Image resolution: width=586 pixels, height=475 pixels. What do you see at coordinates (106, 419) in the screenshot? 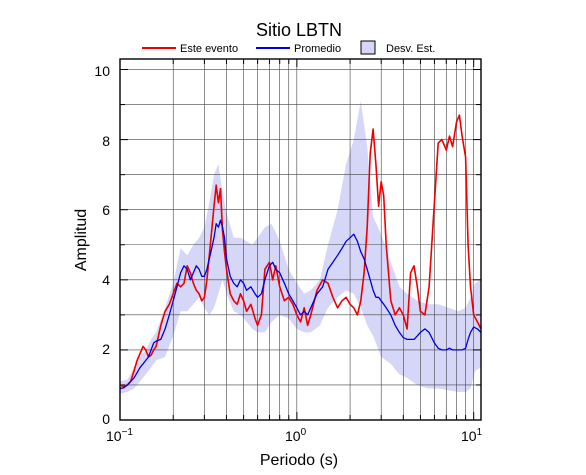
I see `y-tick-label-0: 0` at bounding box center [106, 419].